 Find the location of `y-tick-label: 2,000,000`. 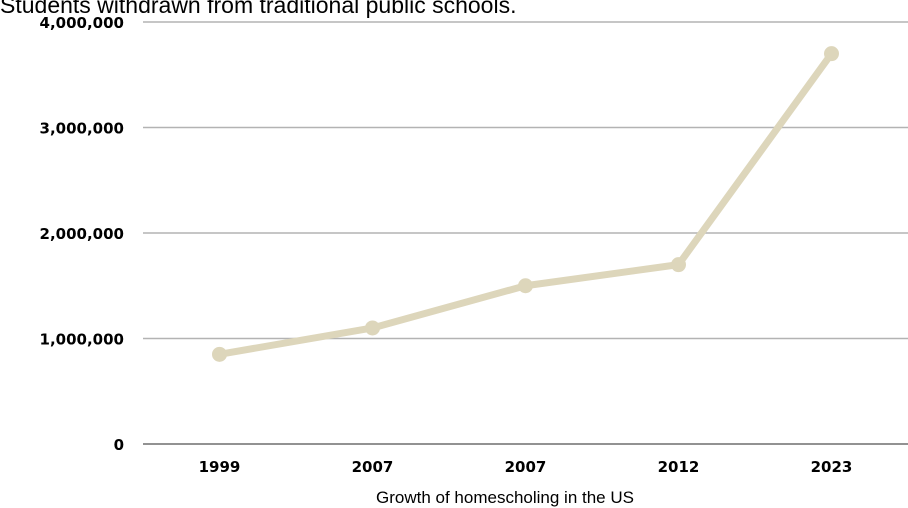

y-tick-label: 2,000,000 is located at coordinates (82, 234).